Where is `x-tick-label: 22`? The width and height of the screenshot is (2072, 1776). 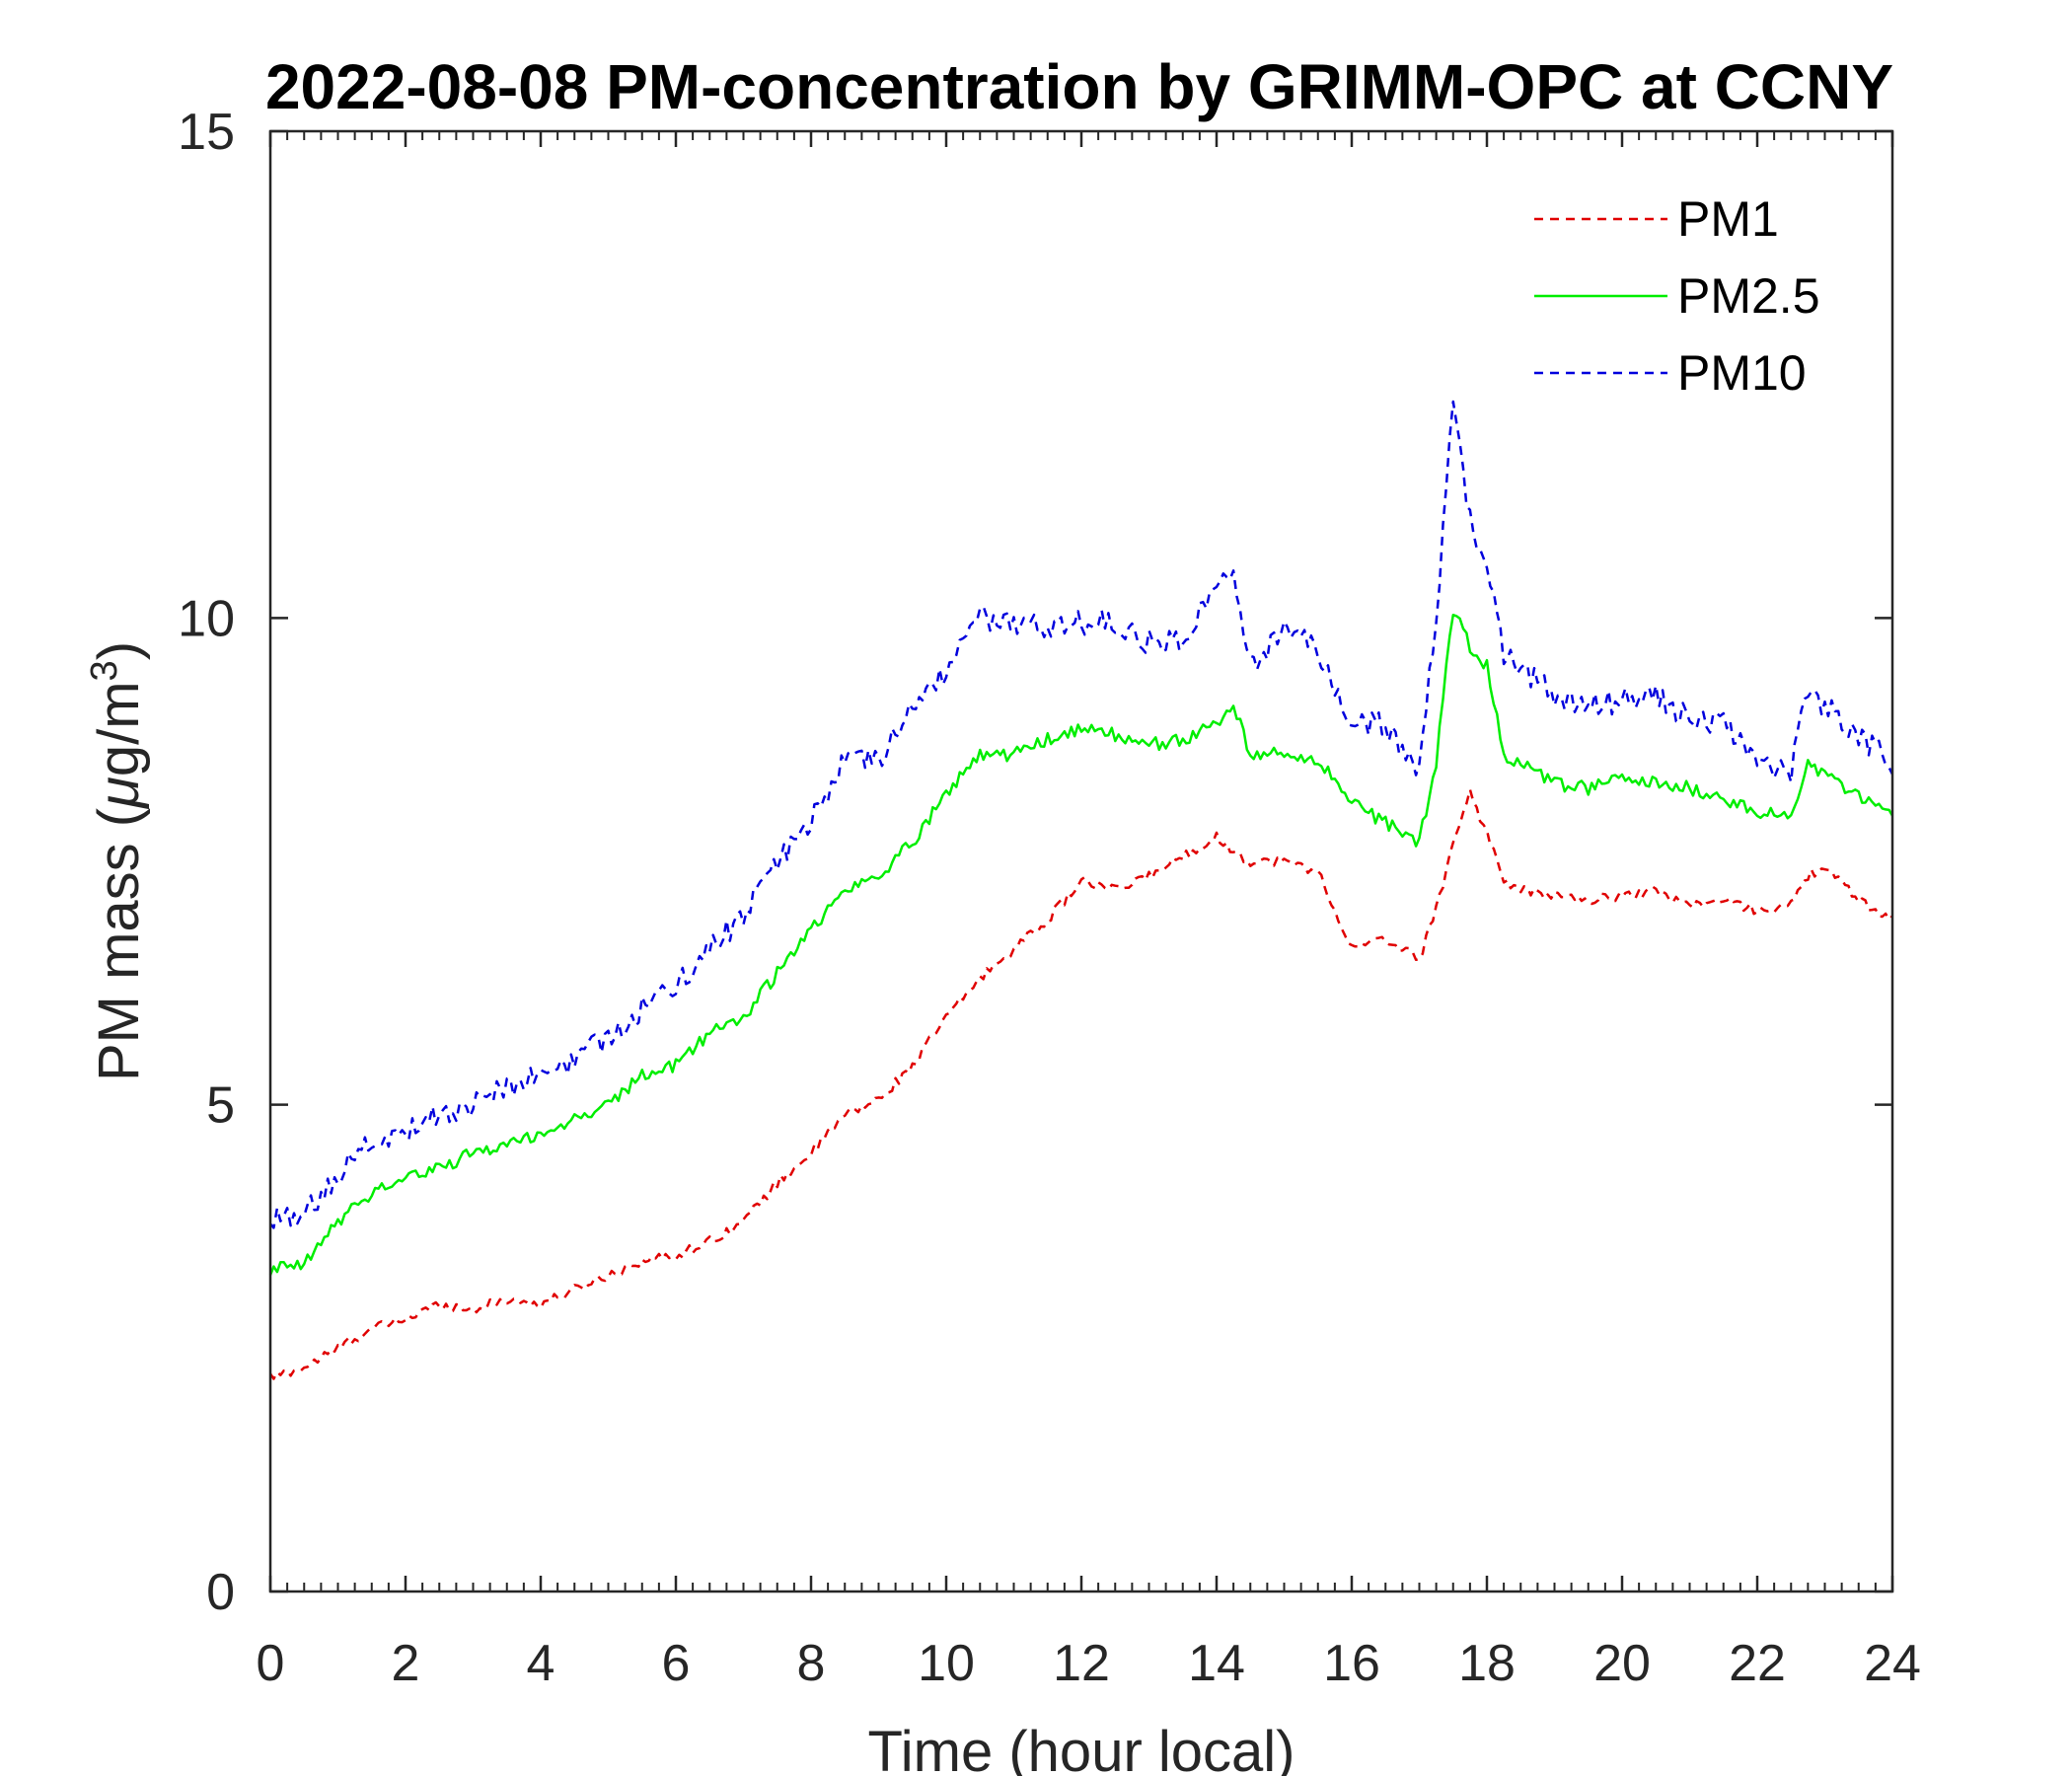
x-tick-label: 22 is located at coordinates (1758, 1663).